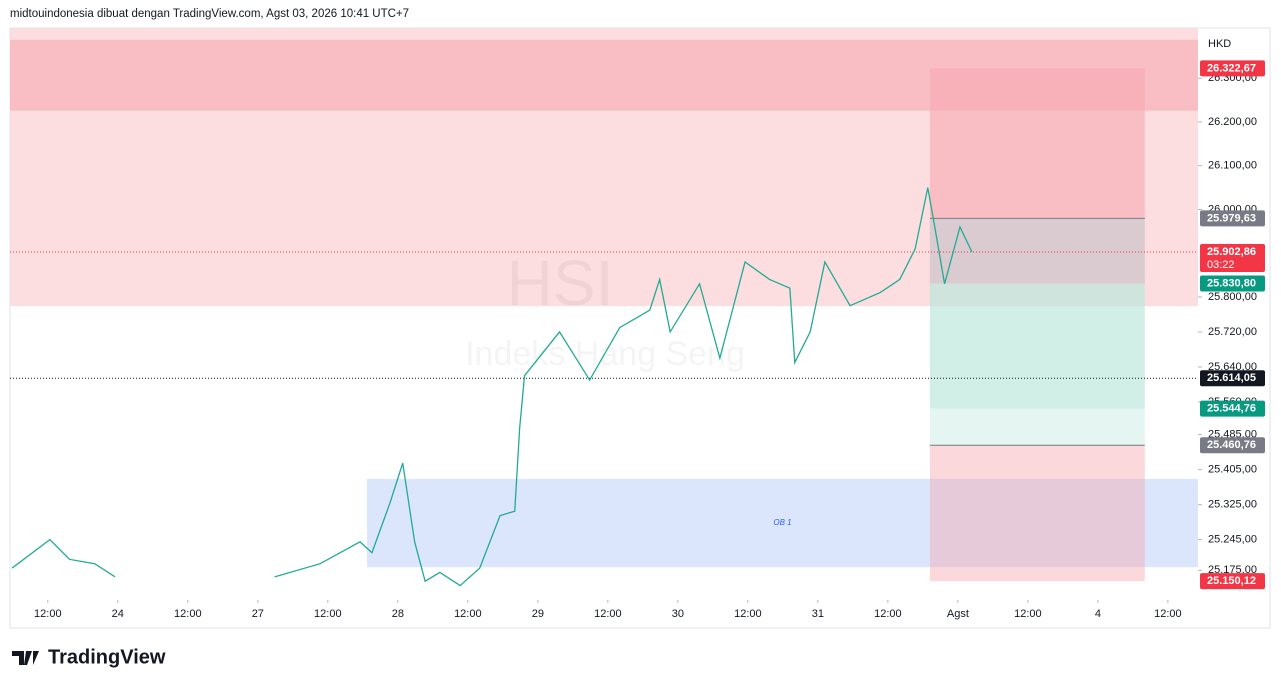  I want to click on logo-mark, so click(25, 658).